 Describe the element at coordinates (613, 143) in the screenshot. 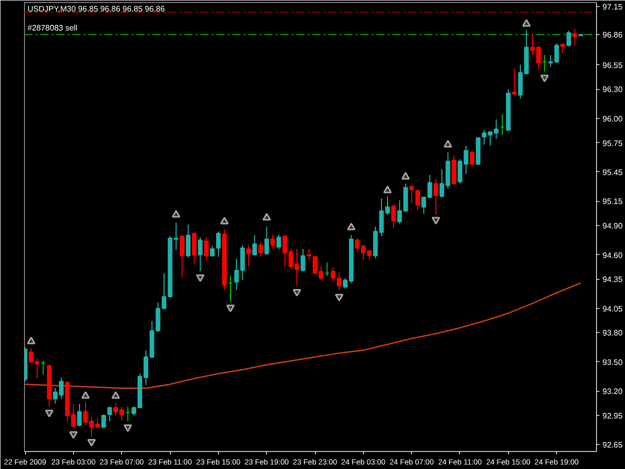

I see `y-tick-label: 95.75` at that location.